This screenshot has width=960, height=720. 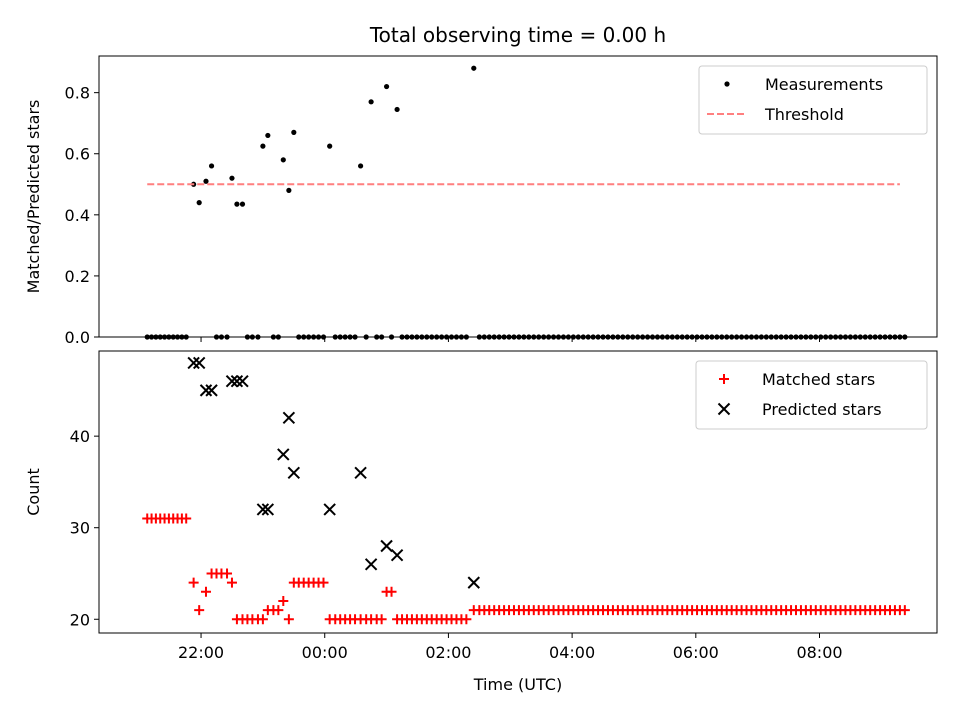 I want to click on count-y-axis: 20 30 40, so click(x=84, y=528).